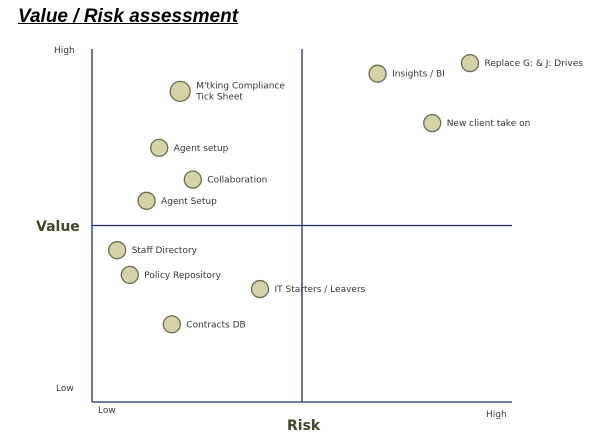 This screenshot has height=440, width=600. I want to click on data-point-label: Agent Setup, so click(189, 202).